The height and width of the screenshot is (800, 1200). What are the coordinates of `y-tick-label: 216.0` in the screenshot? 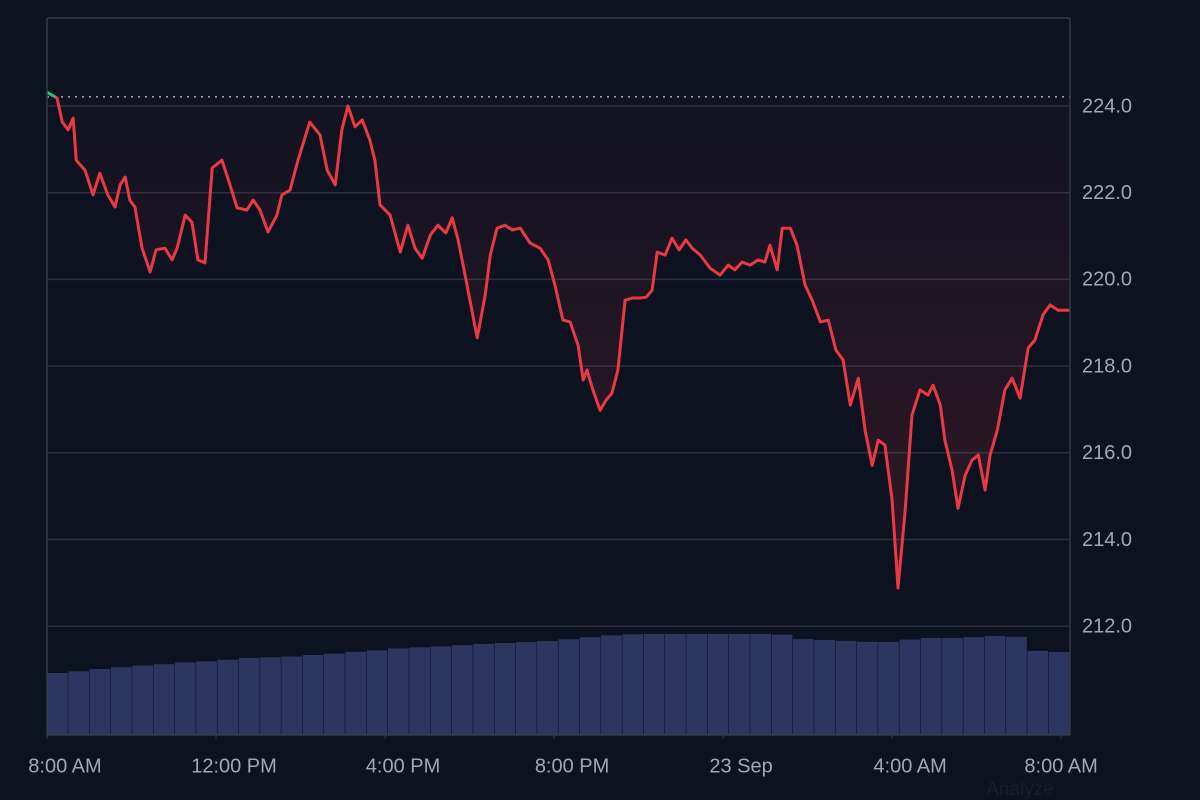 It's located at (1107, 453).